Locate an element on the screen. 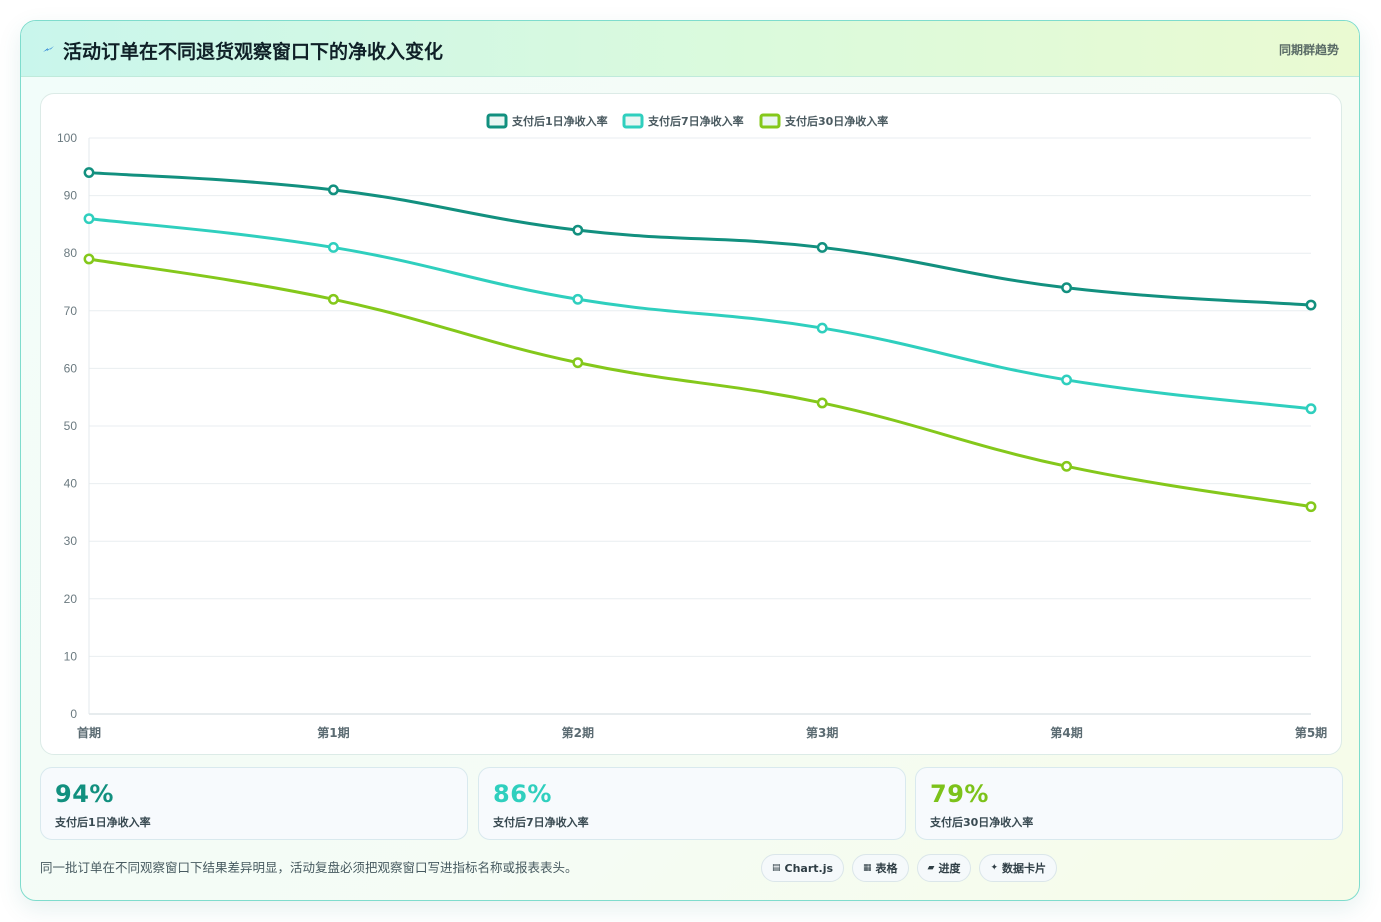  y-tick-label: 40 is located at coordinates (71, 484).